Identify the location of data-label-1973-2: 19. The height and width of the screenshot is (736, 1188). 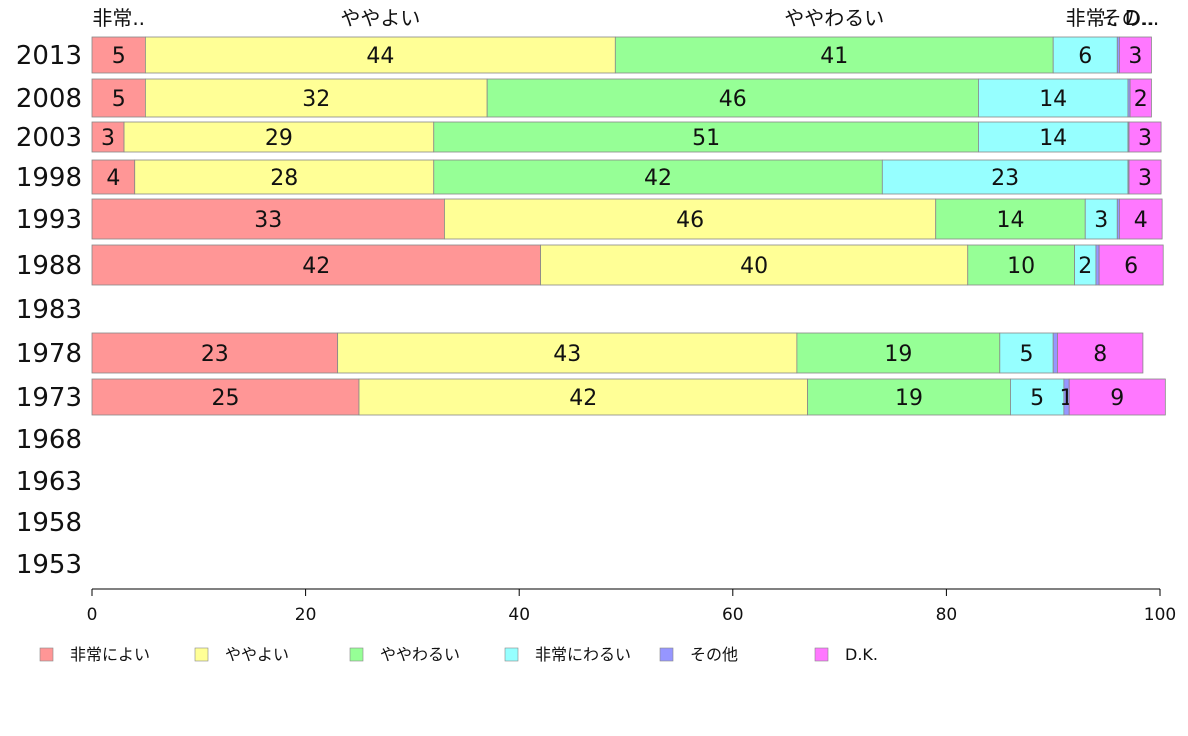
(909, 398).